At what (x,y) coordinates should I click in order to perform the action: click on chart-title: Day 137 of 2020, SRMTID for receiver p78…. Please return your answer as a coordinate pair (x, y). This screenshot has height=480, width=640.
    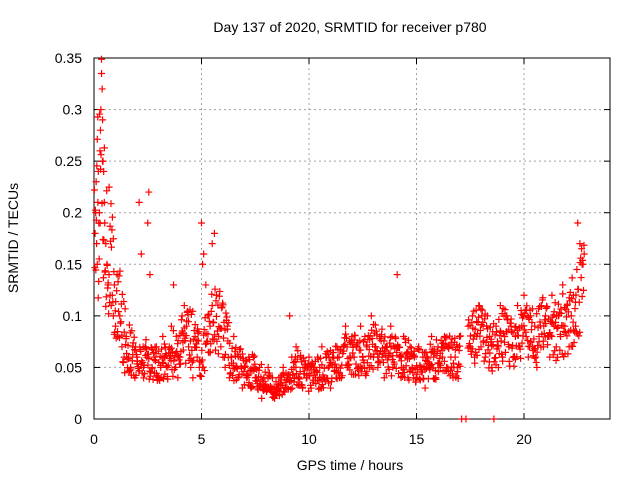
    Looking at the image, I should click on (349, 27).